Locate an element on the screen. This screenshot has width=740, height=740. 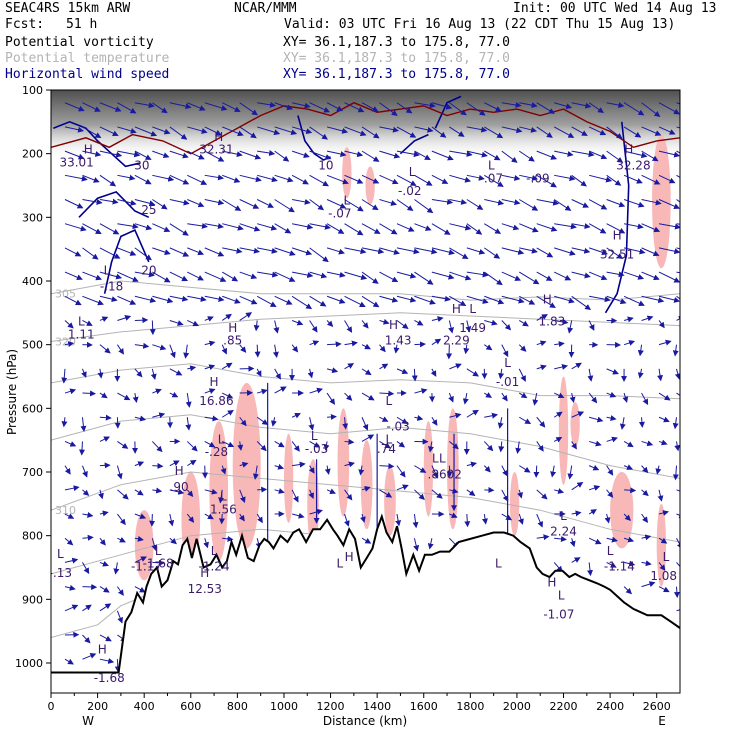
extremum-value: -1.07 is located at coordinates (558, 614).